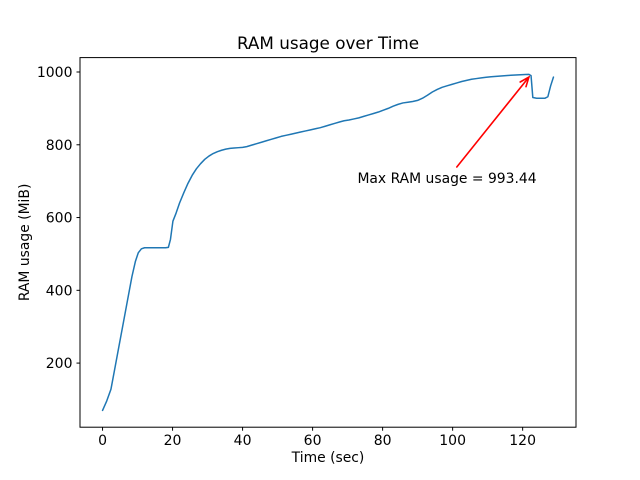 This screenshot has height=480, width=640. Describe the element at coordinates (59, 291) in the screenshot. I see `y-tick-label: 400` at that location.